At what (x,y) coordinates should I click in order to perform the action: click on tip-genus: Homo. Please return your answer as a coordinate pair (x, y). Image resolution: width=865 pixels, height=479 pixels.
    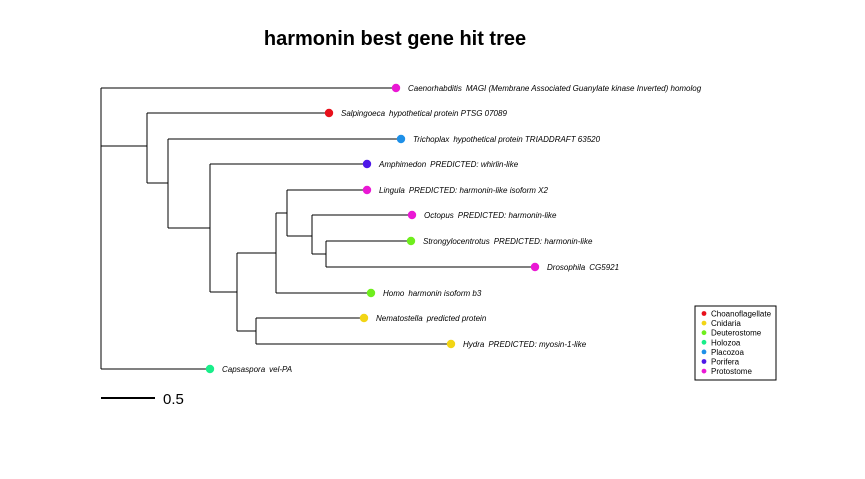
    Looking at the image, I should click on (394, 293).